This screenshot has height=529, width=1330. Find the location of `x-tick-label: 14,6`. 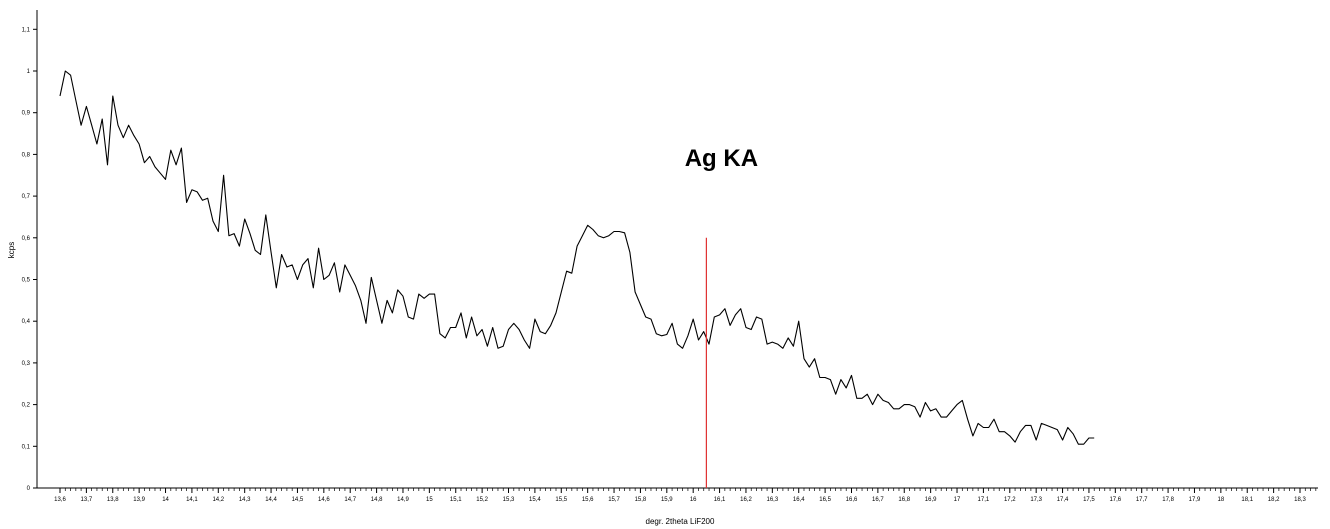

x-tick-label: 14,6 is located at coordinates (324, 500).